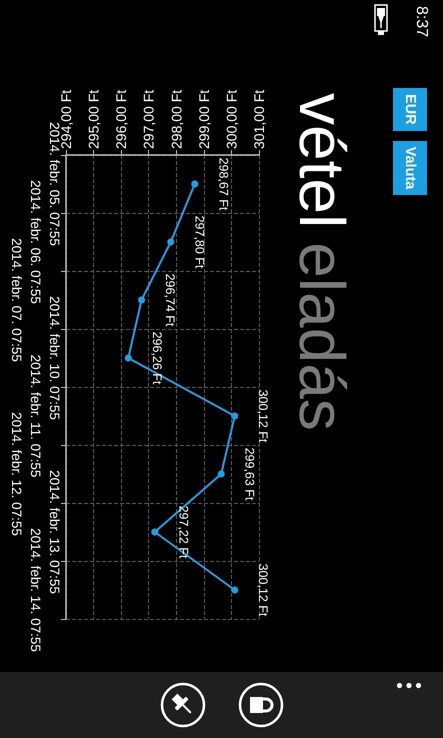  Describe the element at coordinates (35, 590) in the screenshot. I see `y-tick-label: 2014. febr. 14. 07:55` at that location.